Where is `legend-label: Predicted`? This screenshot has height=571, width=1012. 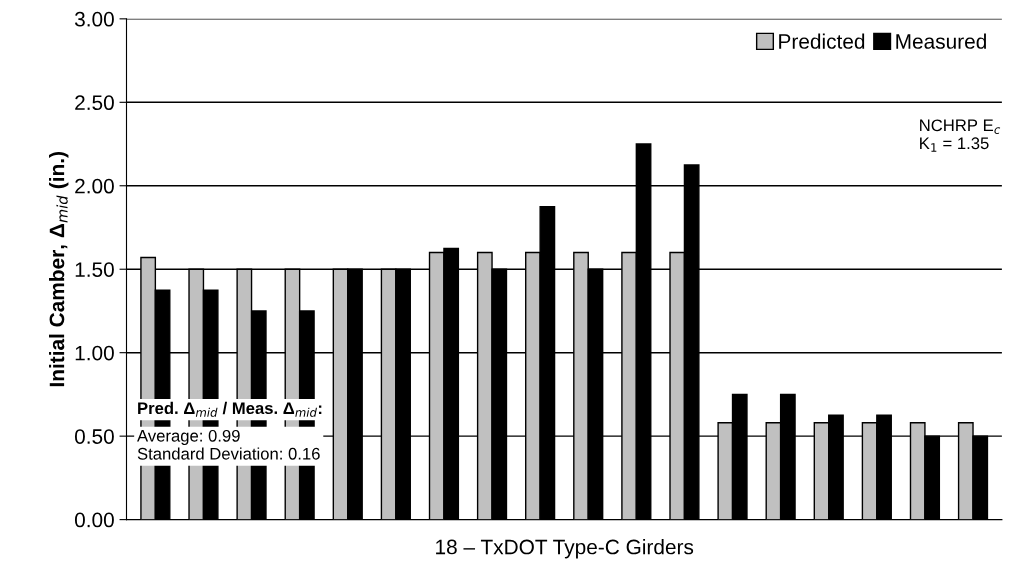
legend-label: Predicted is located at coordinates (822, 41).